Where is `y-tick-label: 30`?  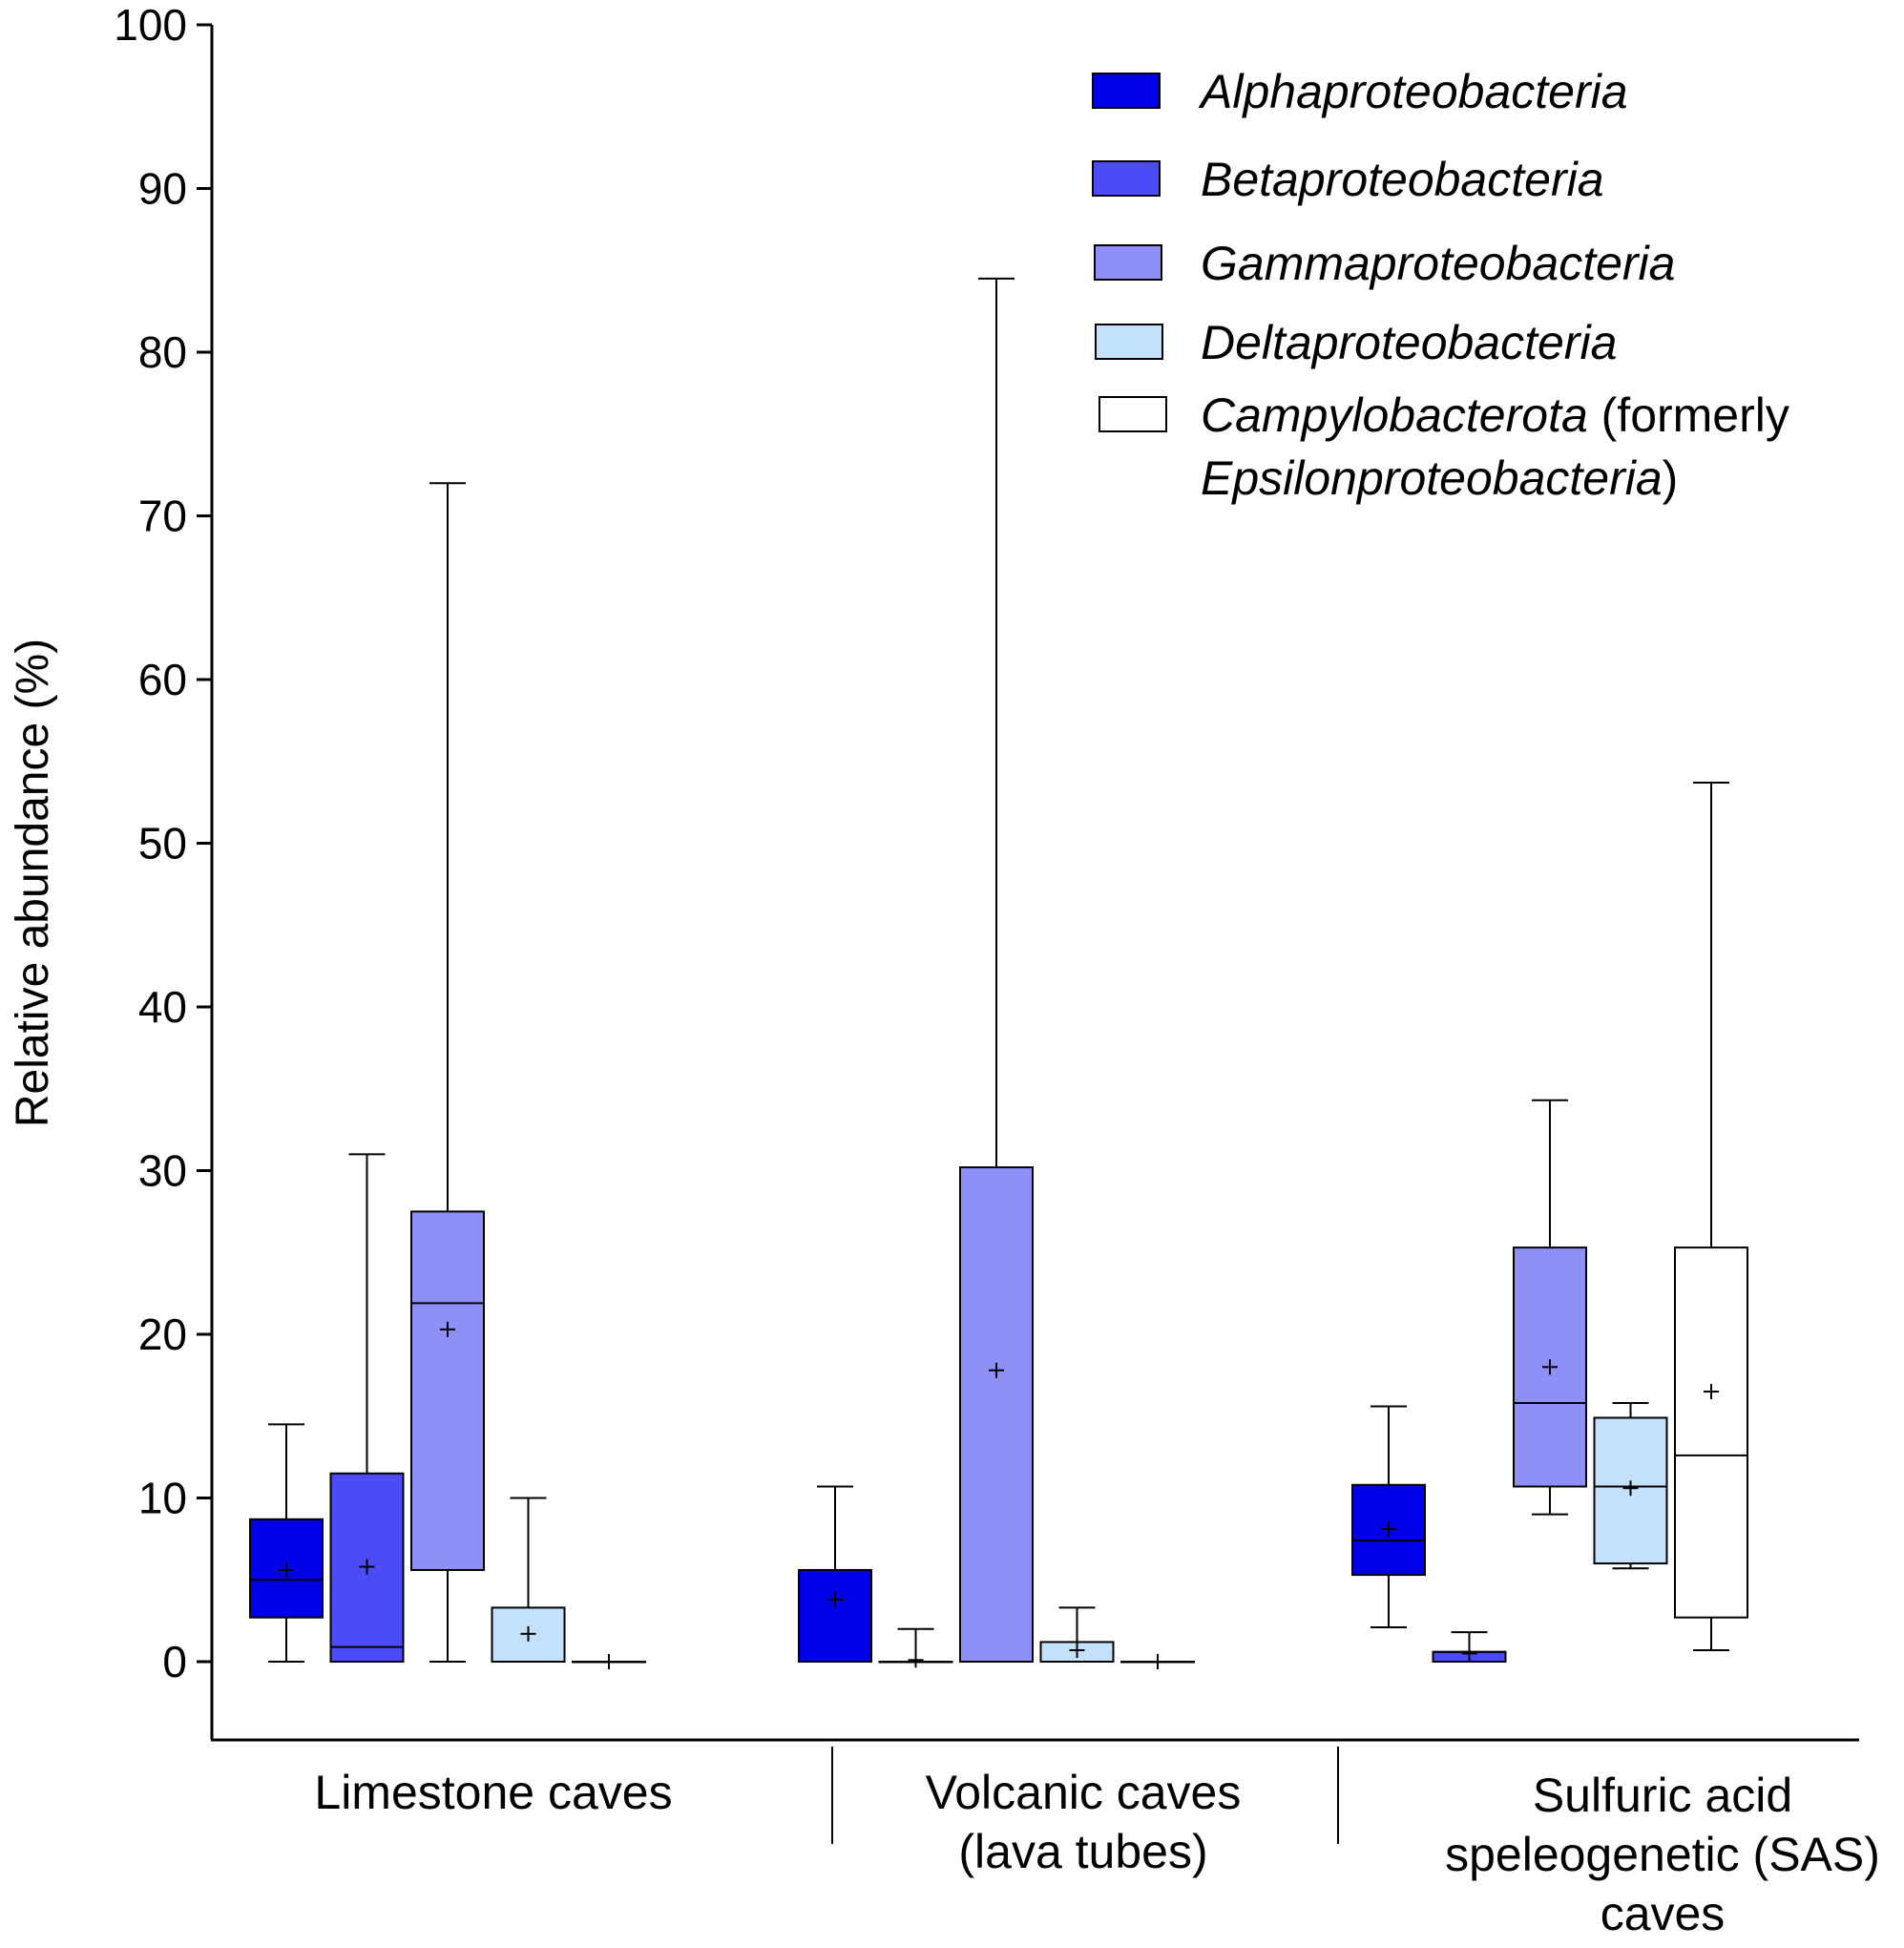 y-tick-label: 30 is located at coordinates (162, 1171).